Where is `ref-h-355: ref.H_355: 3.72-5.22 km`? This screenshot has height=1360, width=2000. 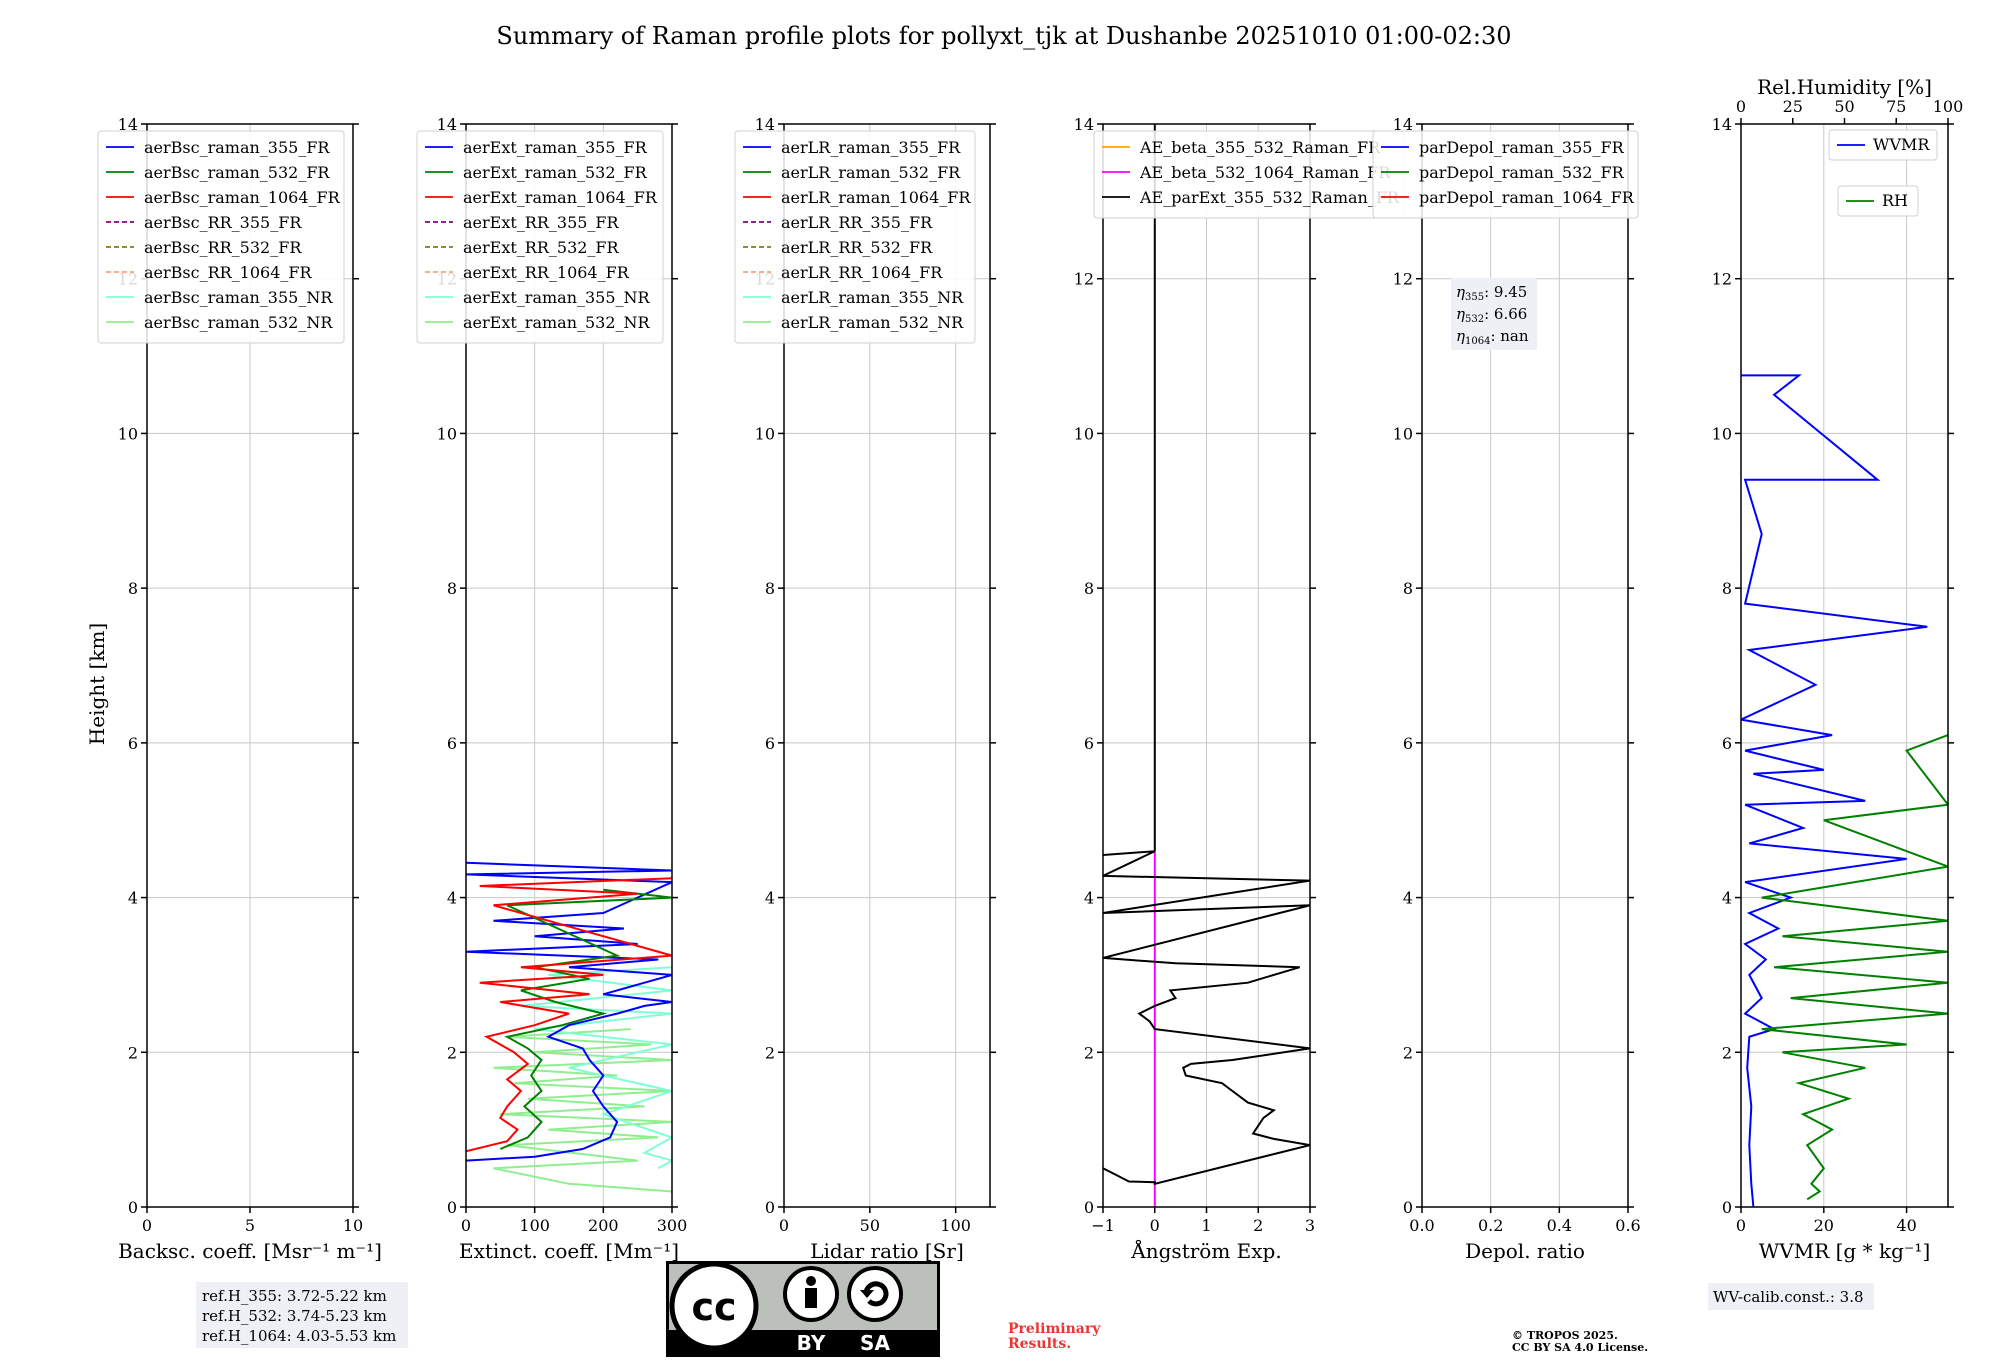 ref-h-355: ref.H_355: 3.72-5.22 km is located at coordinates (294, 1296).